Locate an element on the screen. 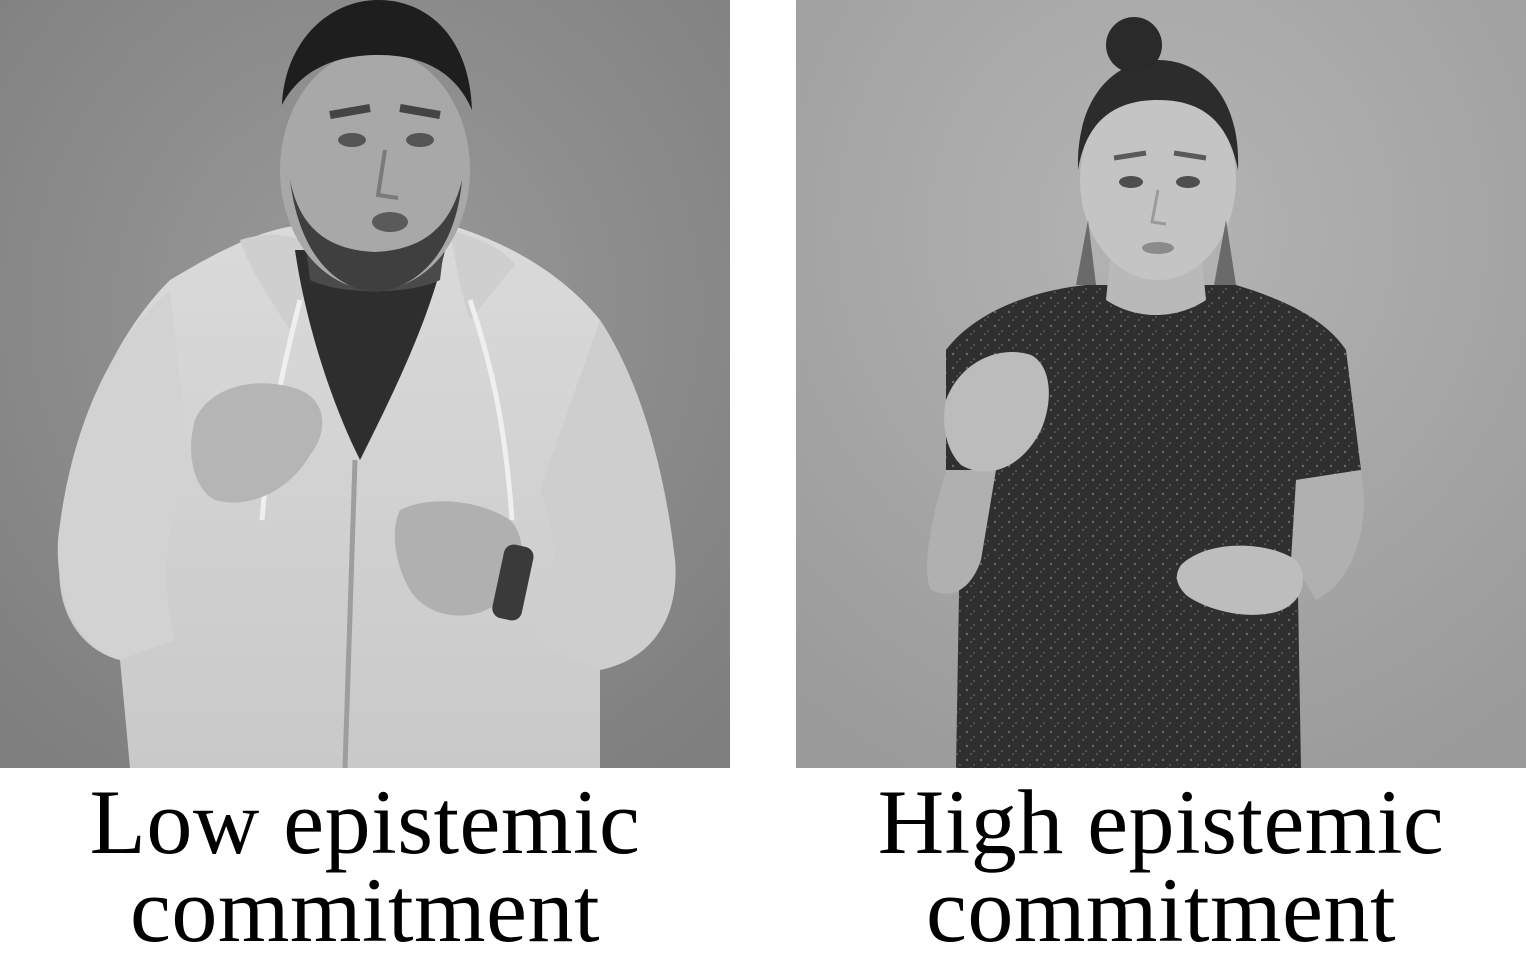 This screenshot has height=961, width=1526. caption-high-commitment: High epistemic commitment is located at coordinates (1161, 866).